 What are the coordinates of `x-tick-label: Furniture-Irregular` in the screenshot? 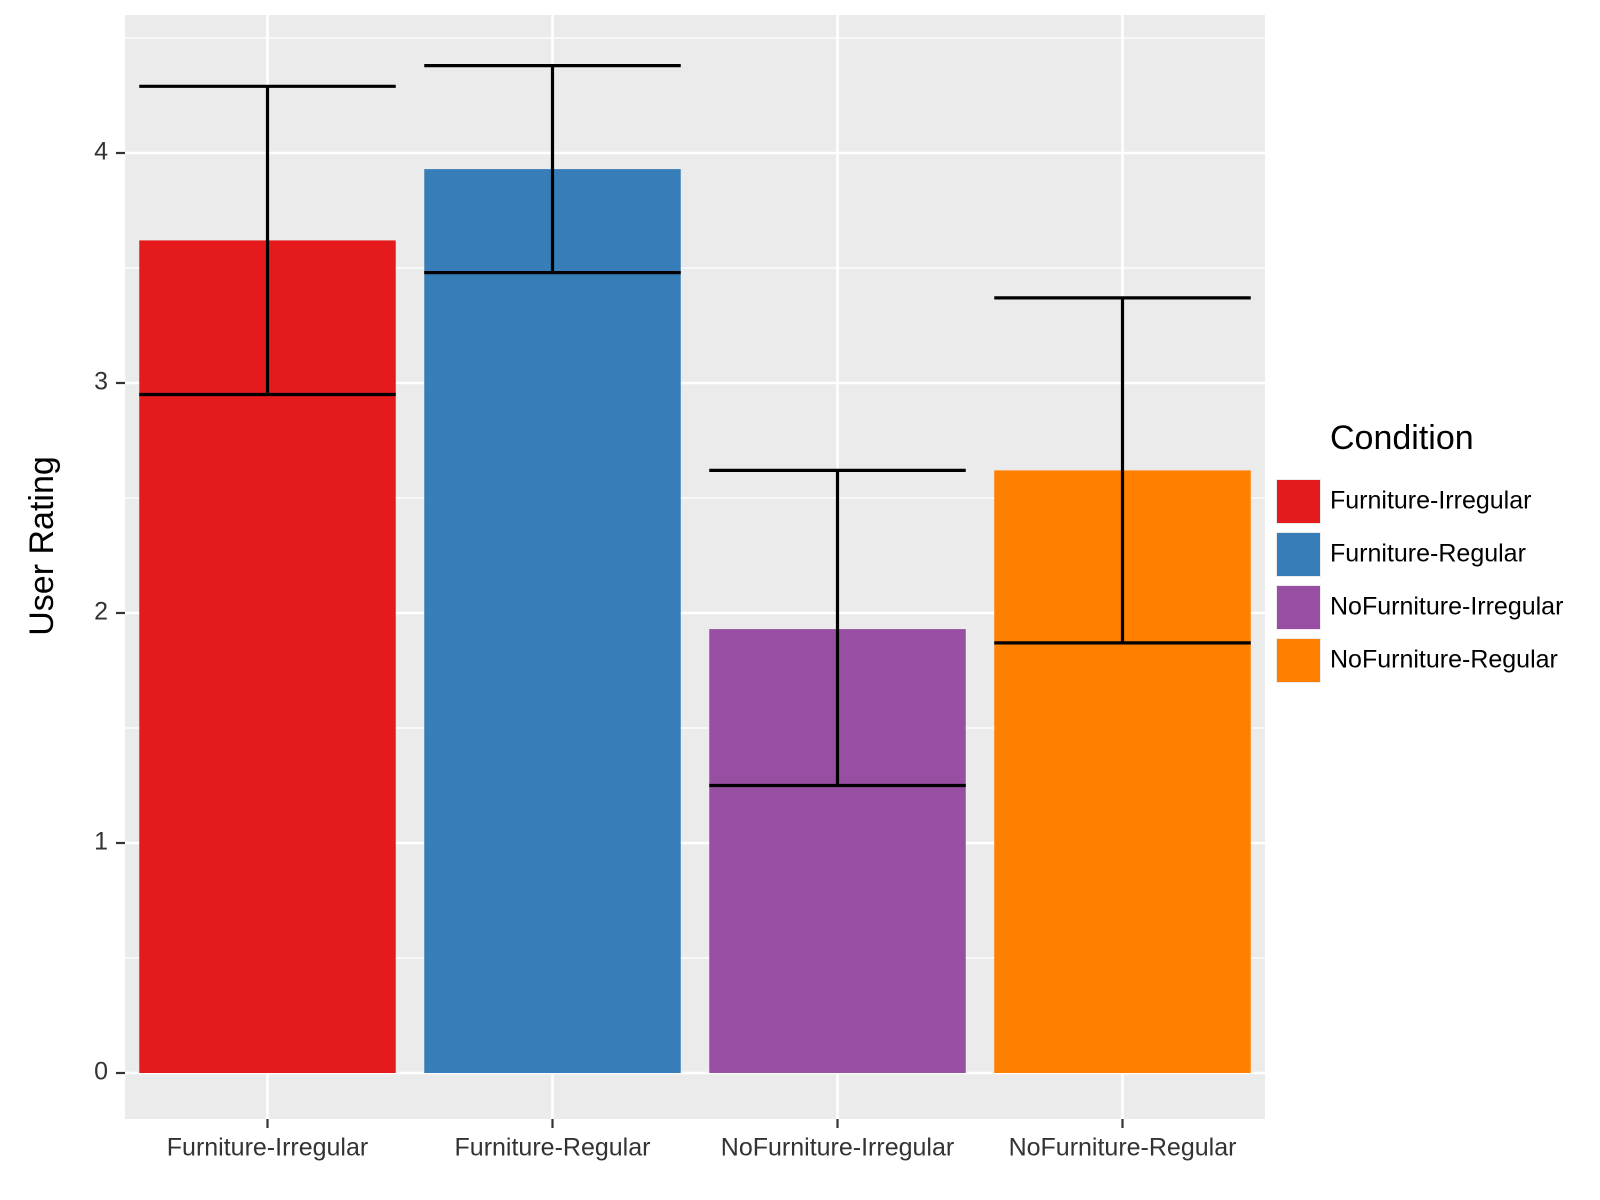 It's located at (267, 1148).